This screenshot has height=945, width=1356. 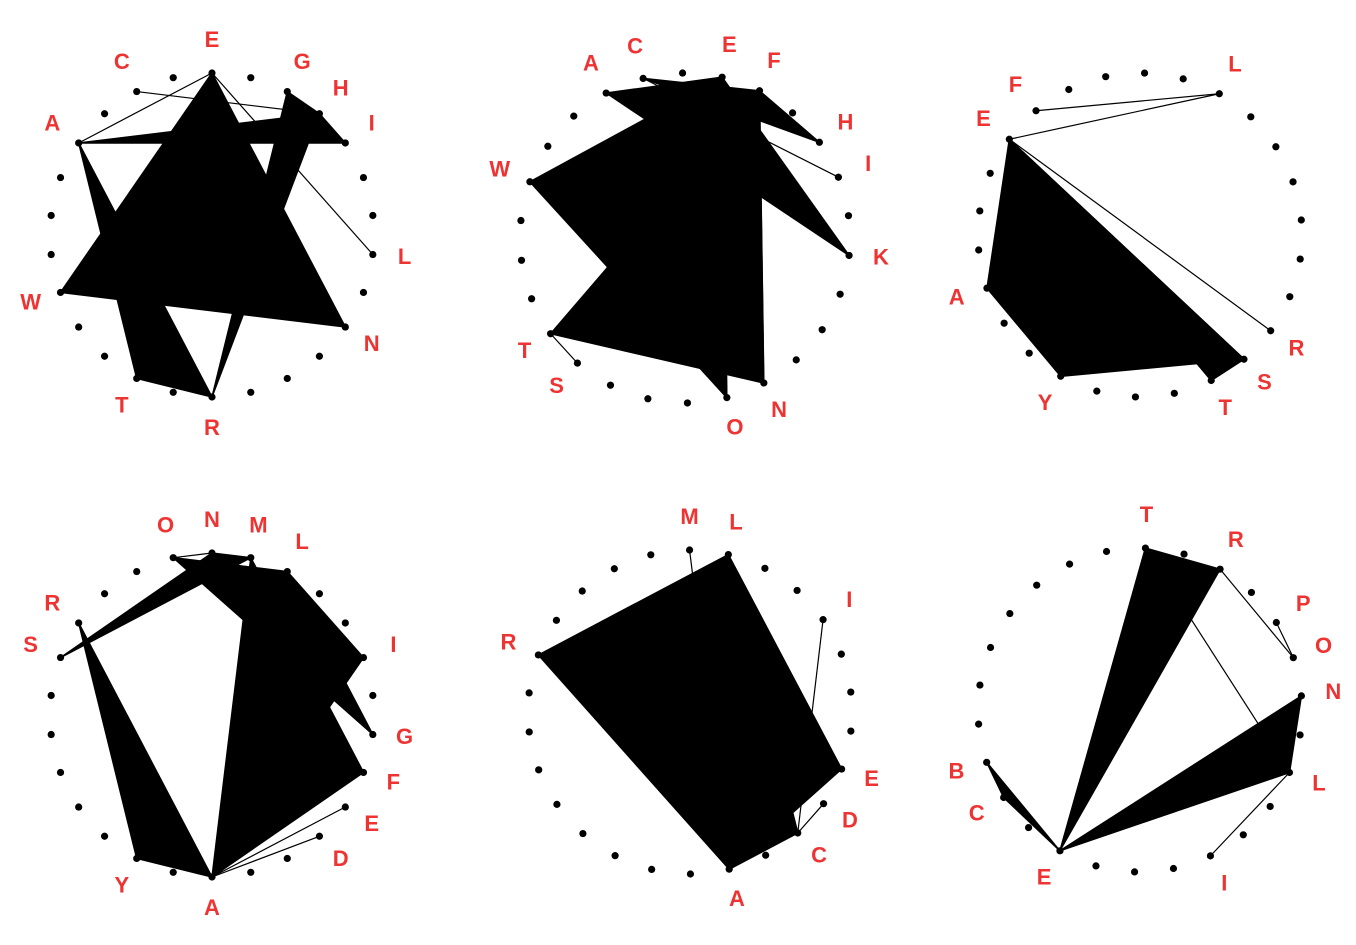 I want to click on point-label: G, so click(x=404, y=736).